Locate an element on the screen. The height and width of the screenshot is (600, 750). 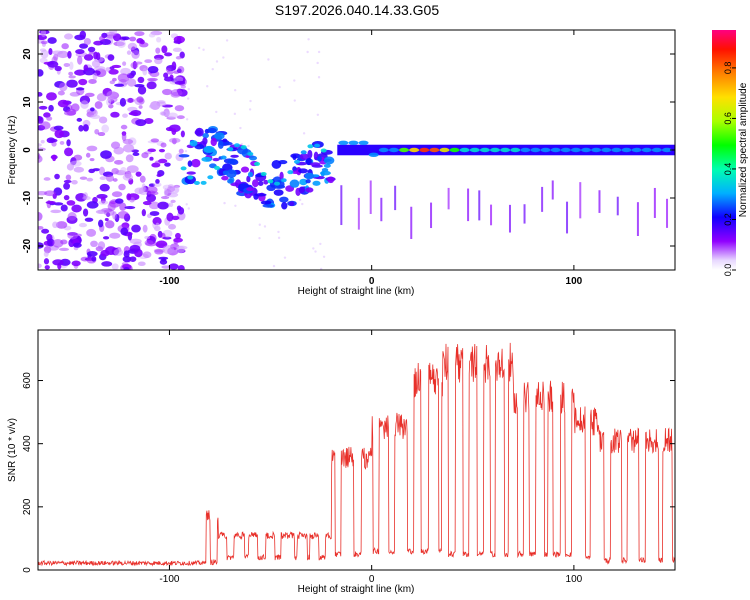
snr-ylabel: SNR (10 * v/v) is located at coordinates (12, 450).